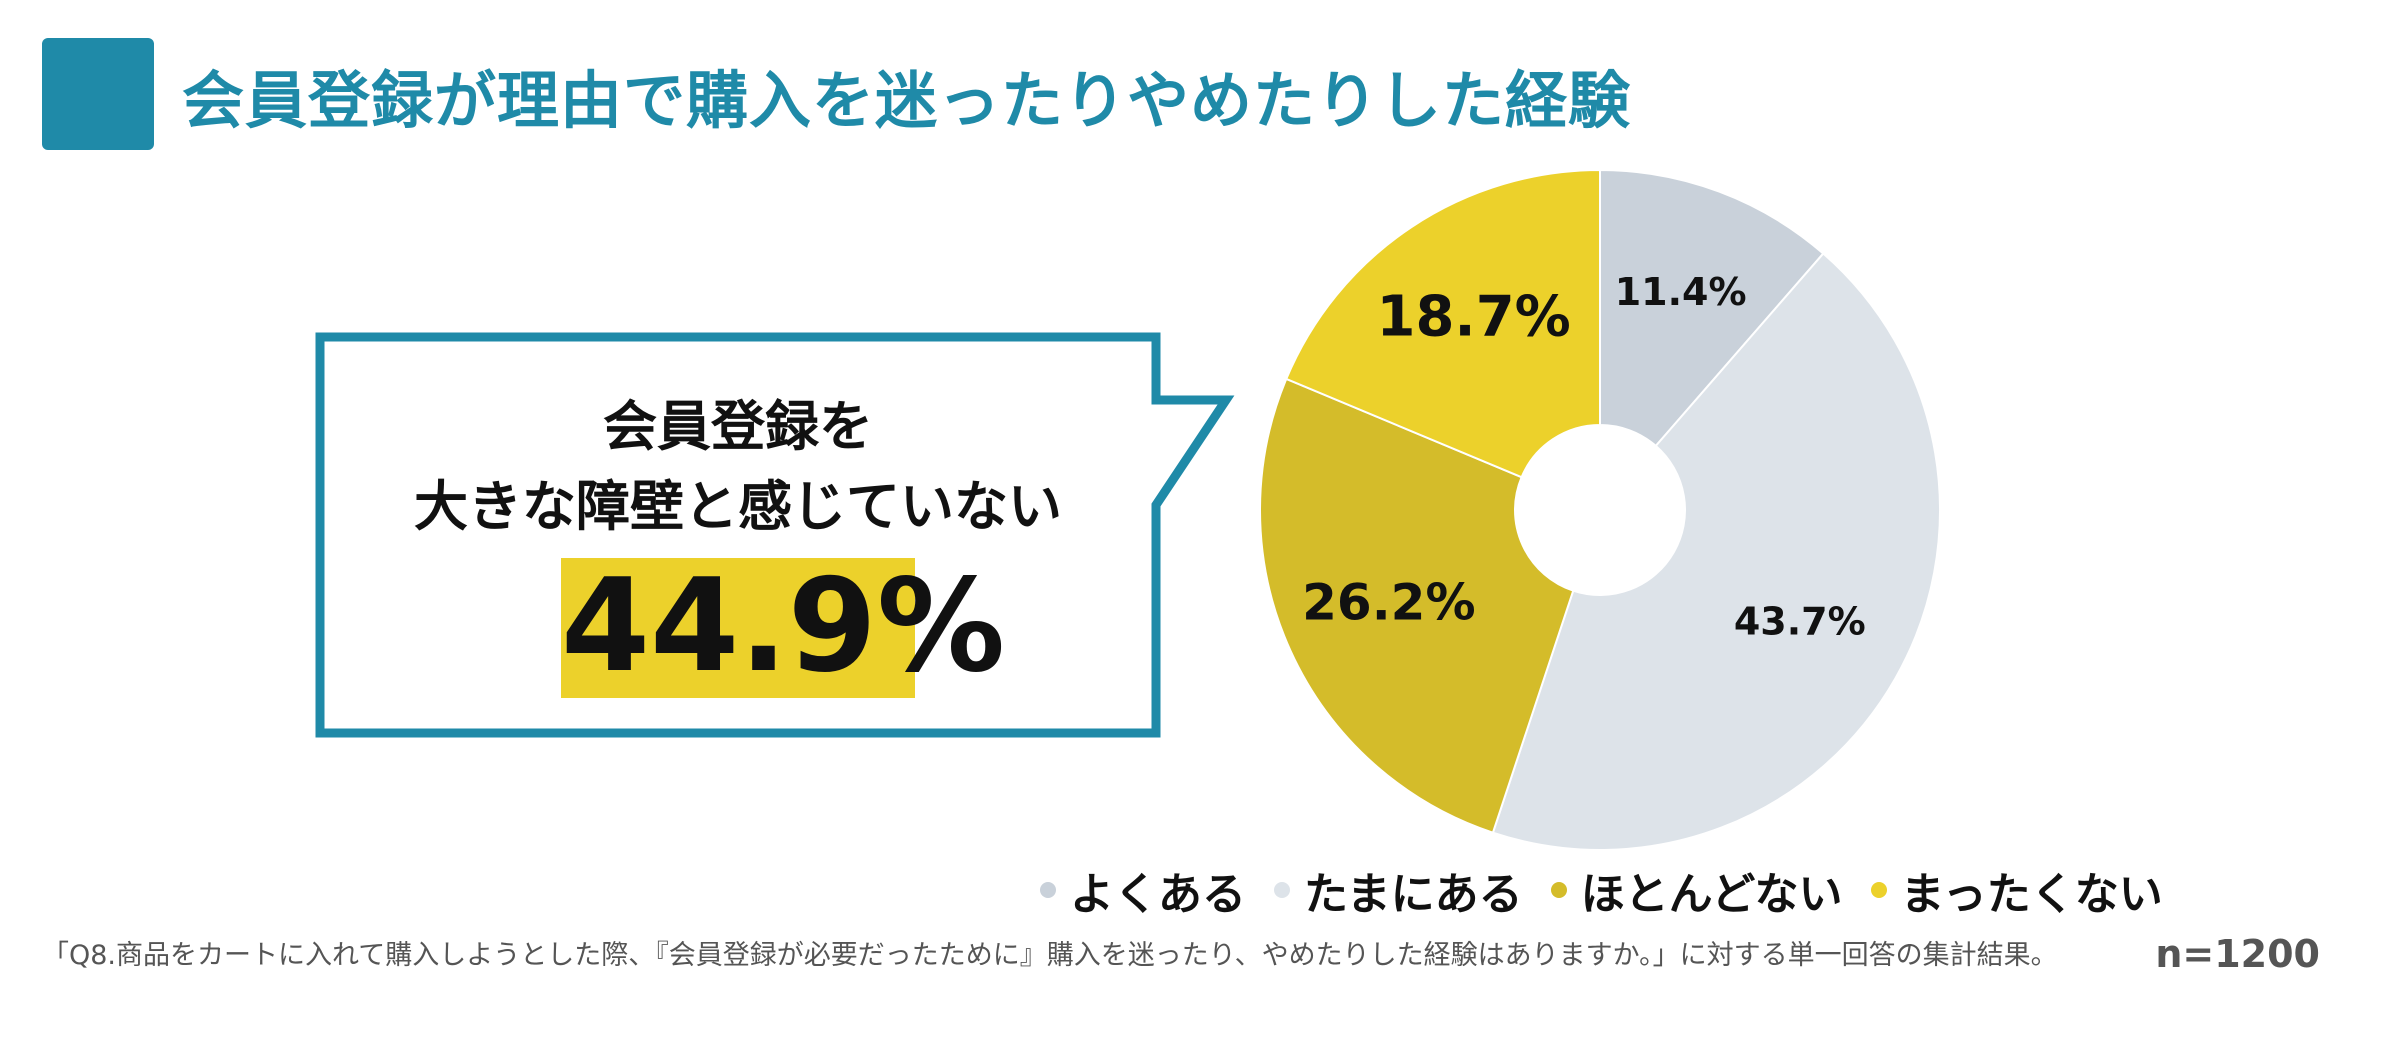  I want to click on title-accent-block, so click(98, 94).